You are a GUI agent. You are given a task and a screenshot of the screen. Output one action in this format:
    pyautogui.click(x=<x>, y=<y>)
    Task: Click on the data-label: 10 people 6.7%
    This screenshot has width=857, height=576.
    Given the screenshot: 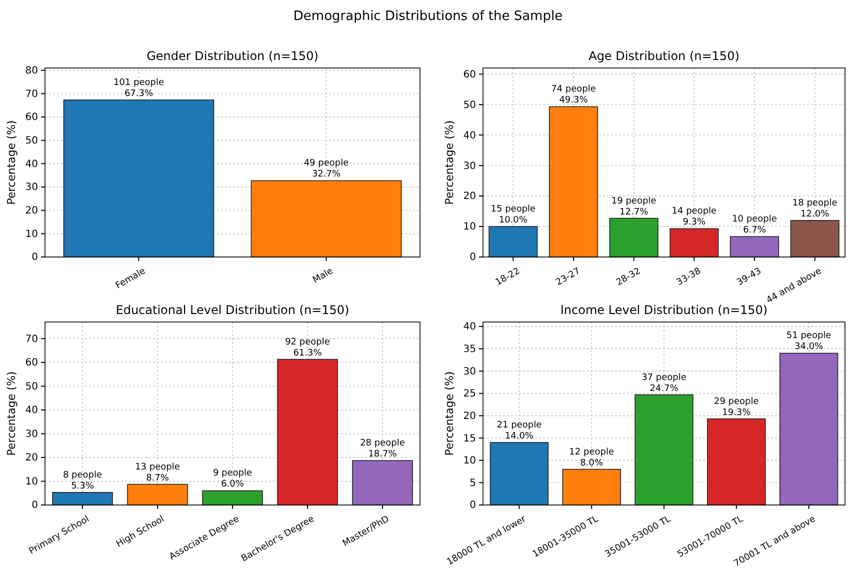 What is the action you would take?
    pyautogui.click(x=755, y=225)
    